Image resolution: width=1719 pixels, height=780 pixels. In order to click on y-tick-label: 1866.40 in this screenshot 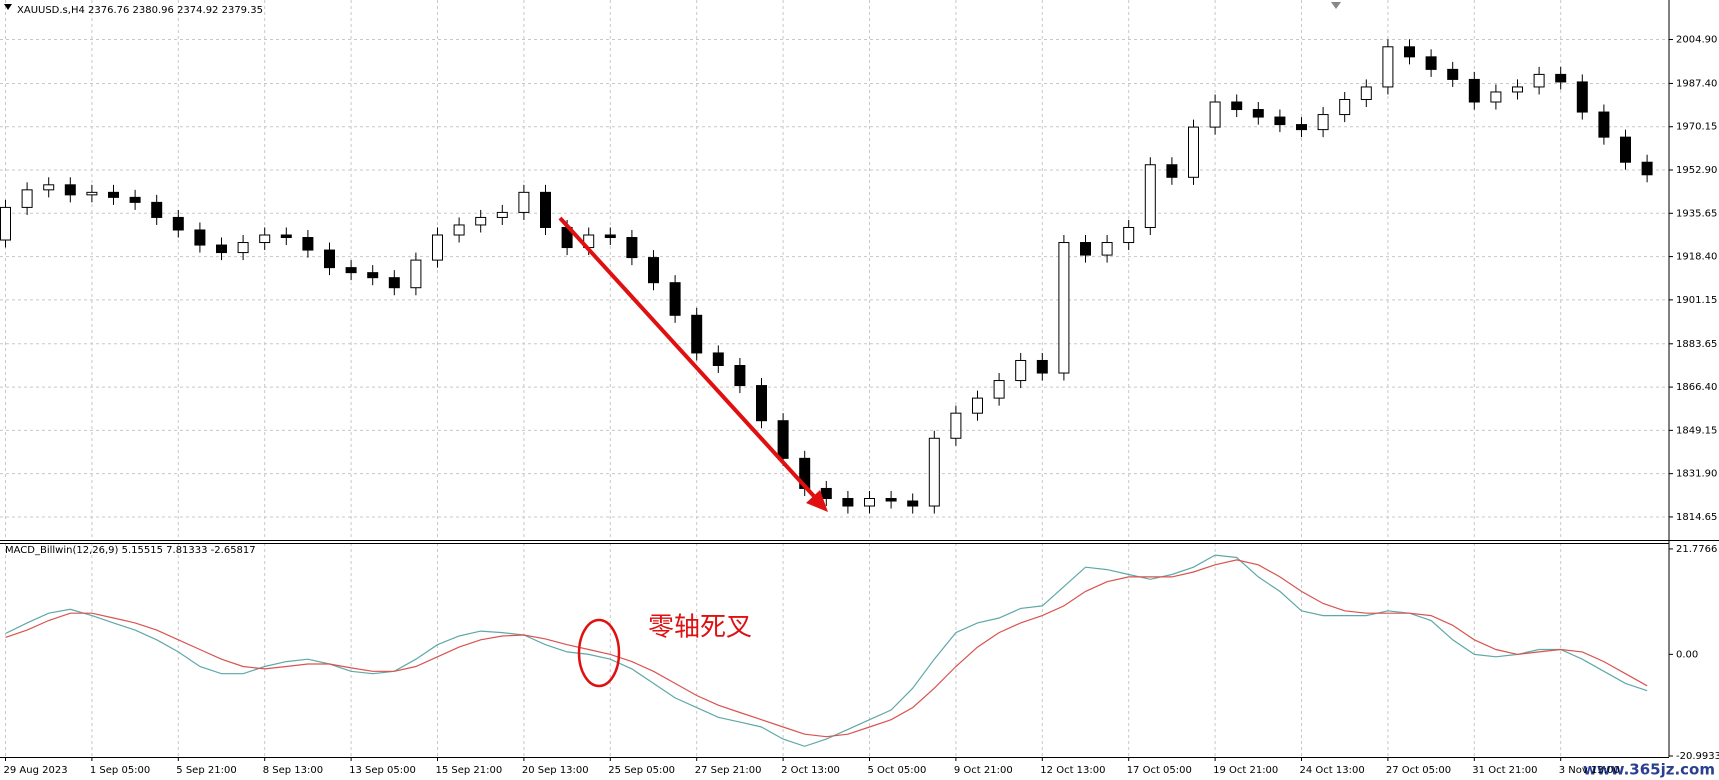, I will do `click(1696, 387)`.